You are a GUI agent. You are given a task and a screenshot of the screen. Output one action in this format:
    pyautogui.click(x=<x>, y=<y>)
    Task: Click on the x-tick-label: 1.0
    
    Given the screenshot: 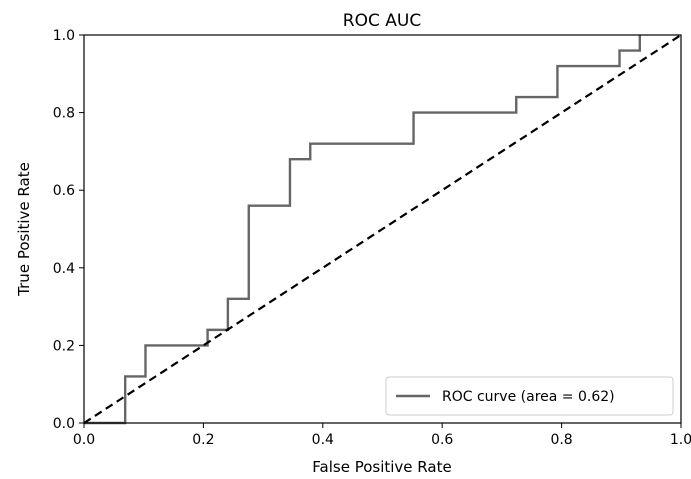 What is the action you would take?
    pyautogui.click(x=680, y=440)
    